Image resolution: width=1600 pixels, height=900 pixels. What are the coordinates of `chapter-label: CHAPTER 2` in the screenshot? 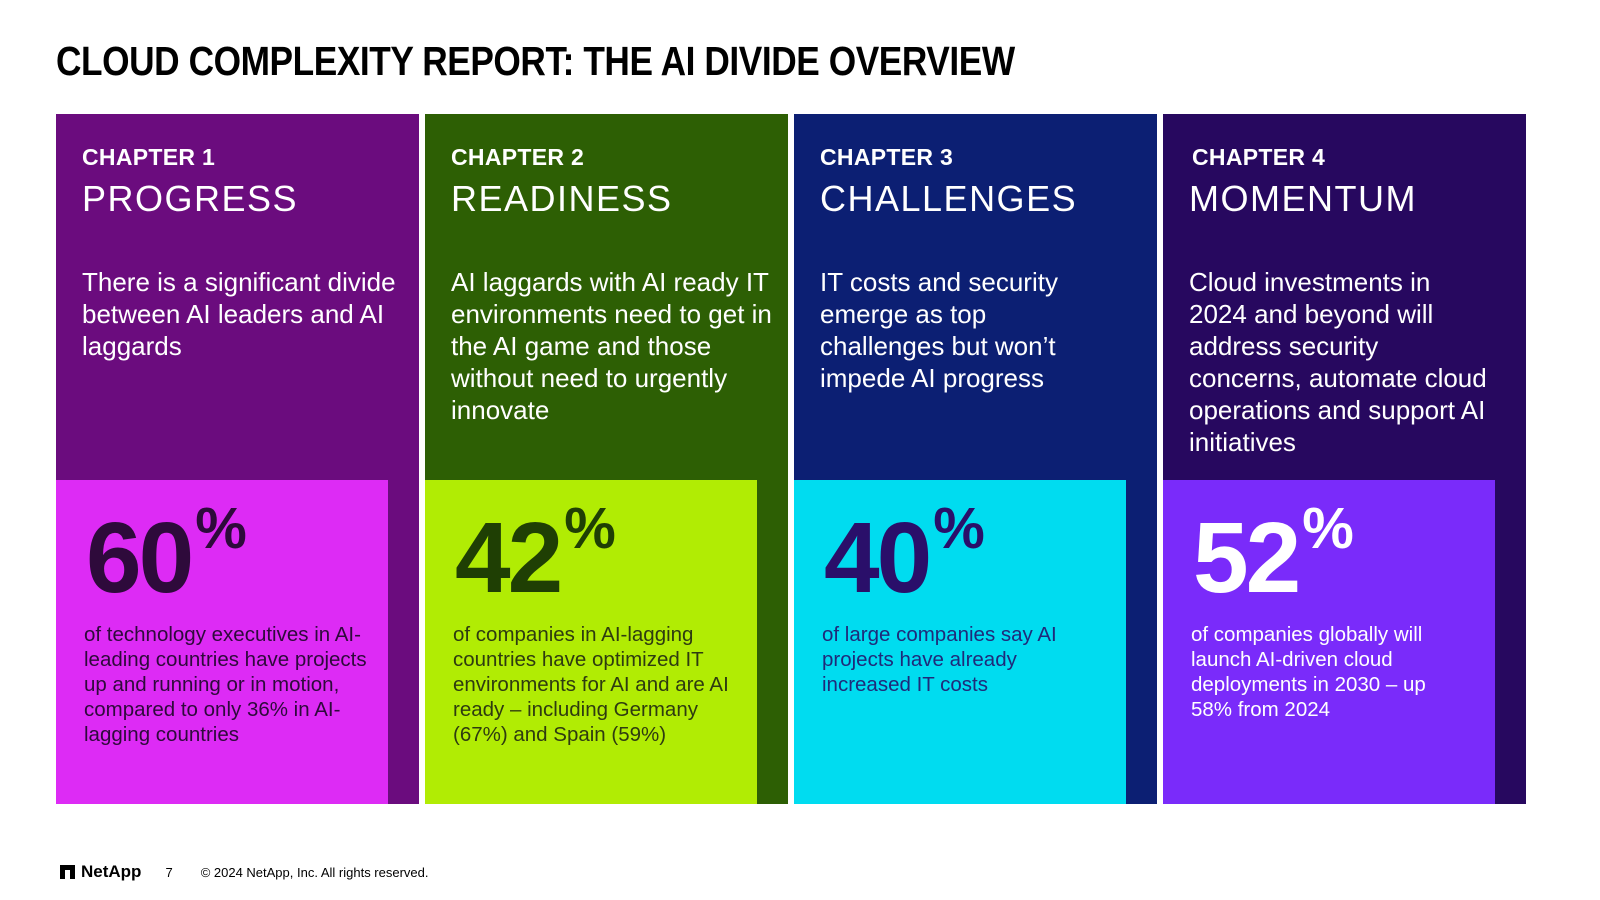 It's located at (518, 157).